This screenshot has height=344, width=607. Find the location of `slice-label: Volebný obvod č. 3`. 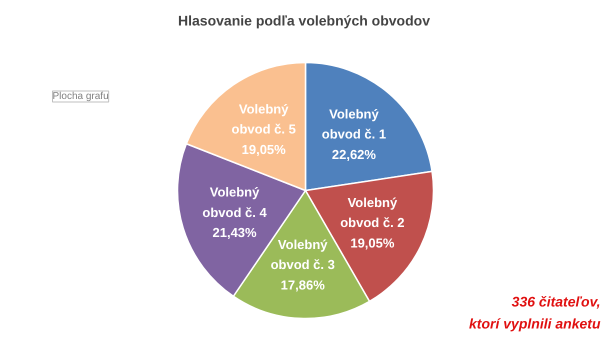

slice-label: Volebný obvod č. 3 is located at coordinates (302, 254).